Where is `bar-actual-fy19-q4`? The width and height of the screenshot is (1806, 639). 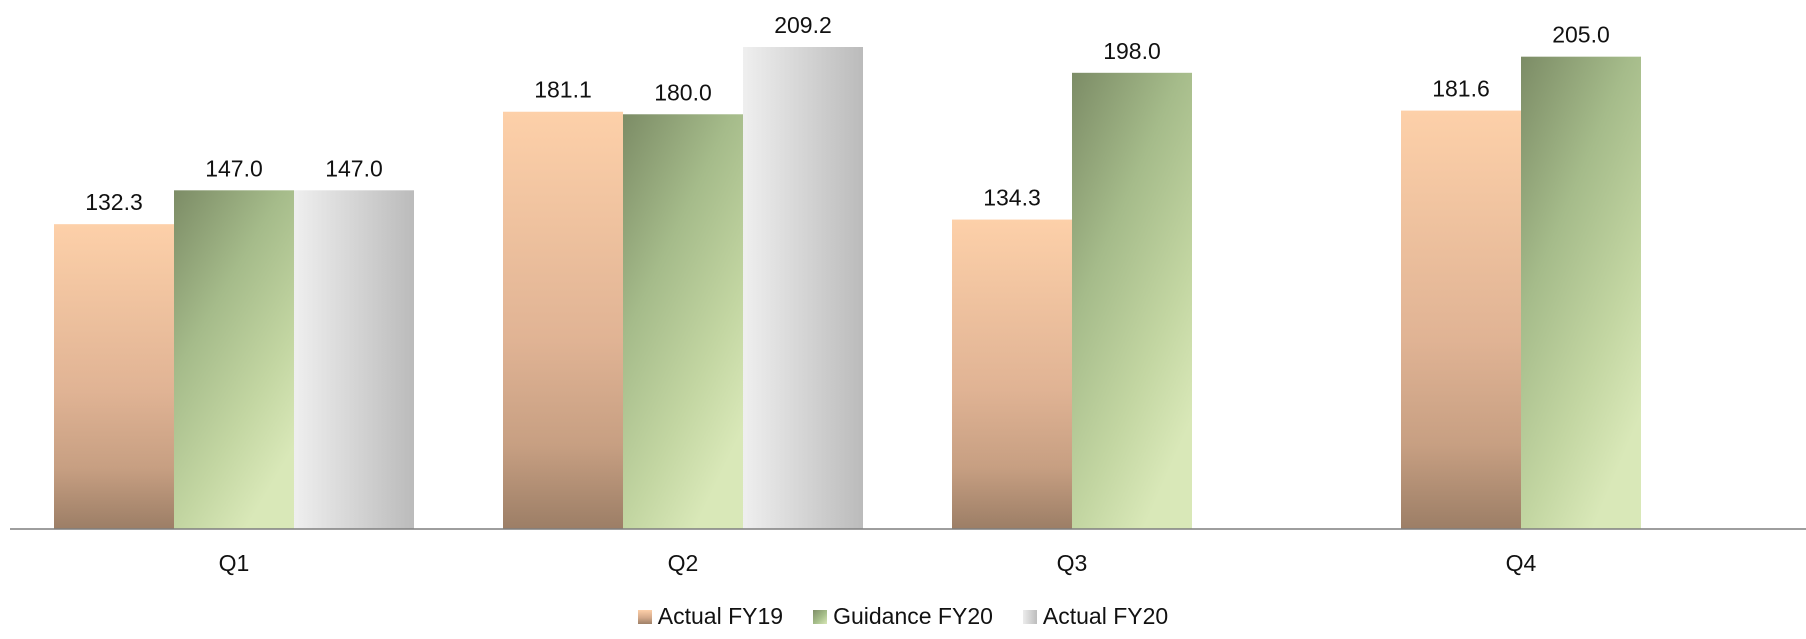 bar-actual-fy19-q4 is located at coordinates (1461, 319).